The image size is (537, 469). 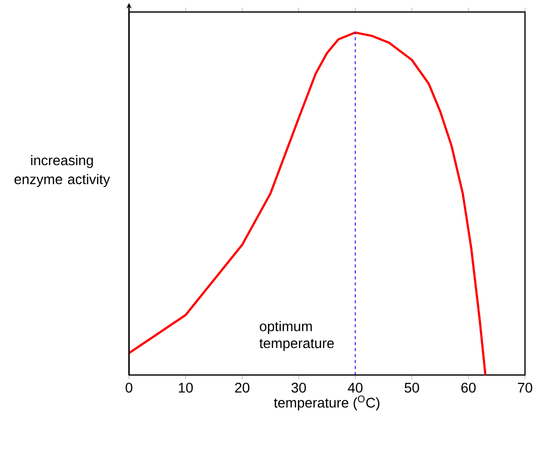 What do you see at coordinates (412, 387) in the screenshot?
I see `x-tick-label: 50` at bounding box center [412, 387].